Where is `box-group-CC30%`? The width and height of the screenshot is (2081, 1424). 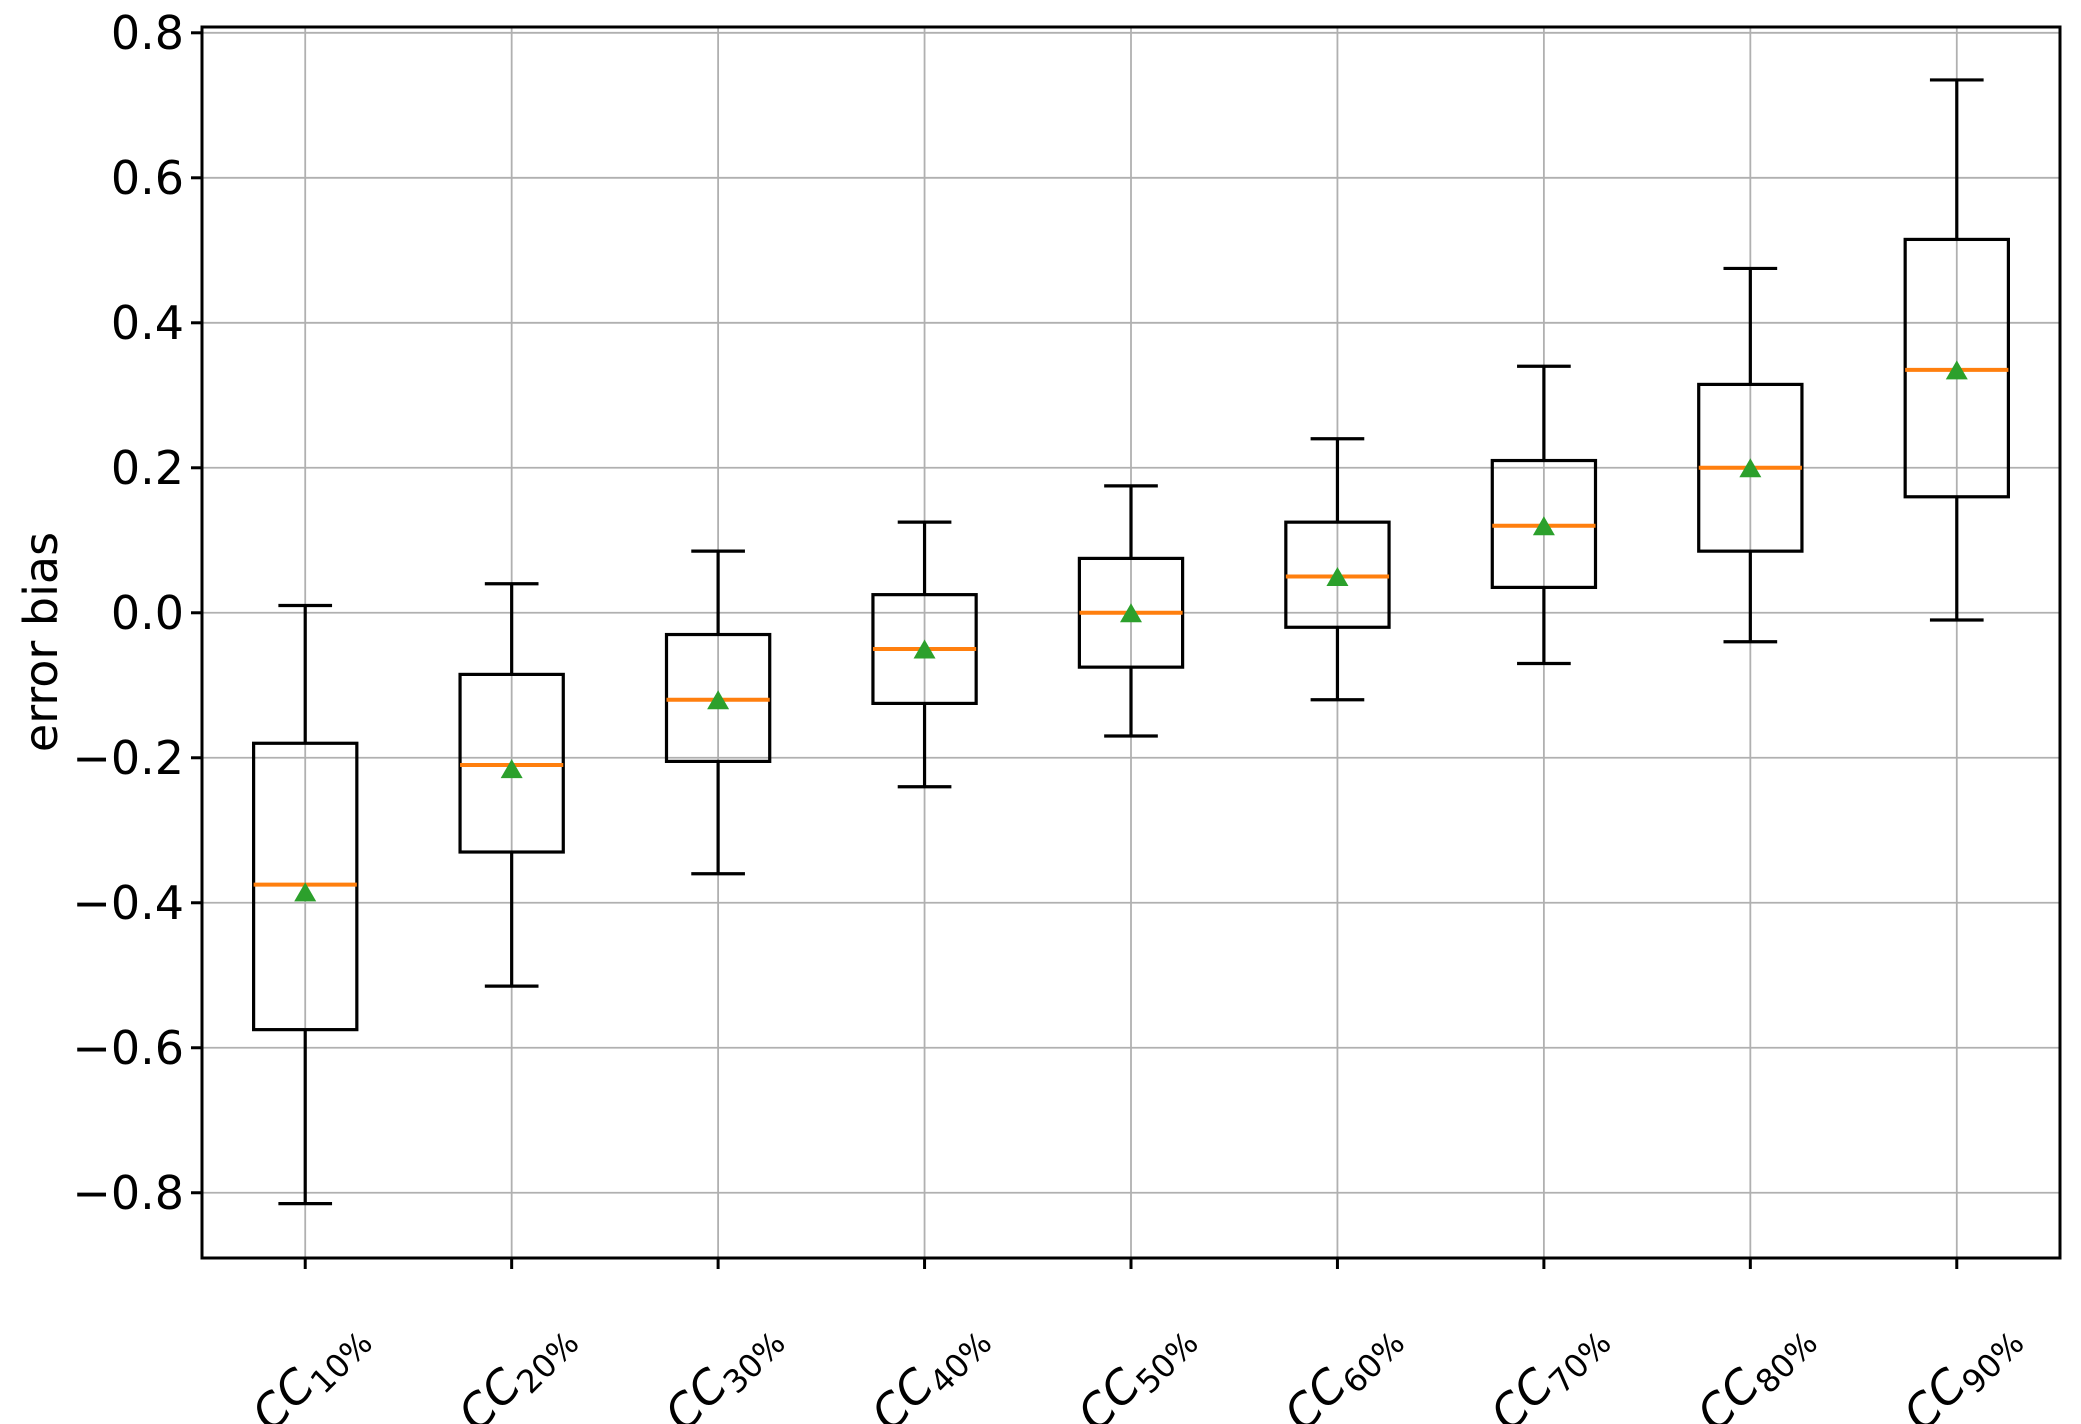 box-group-CC30% is located at coordinates (718, 712).